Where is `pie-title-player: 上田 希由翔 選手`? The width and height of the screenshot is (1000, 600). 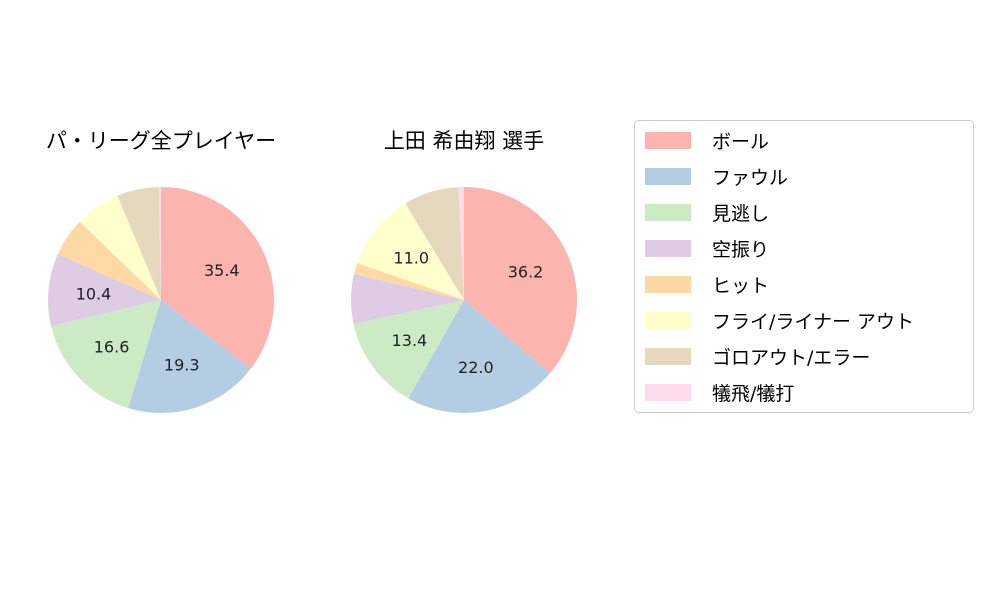 pie-title-player: 上田 希由翔 選手 is located at coordinates (464, 141).